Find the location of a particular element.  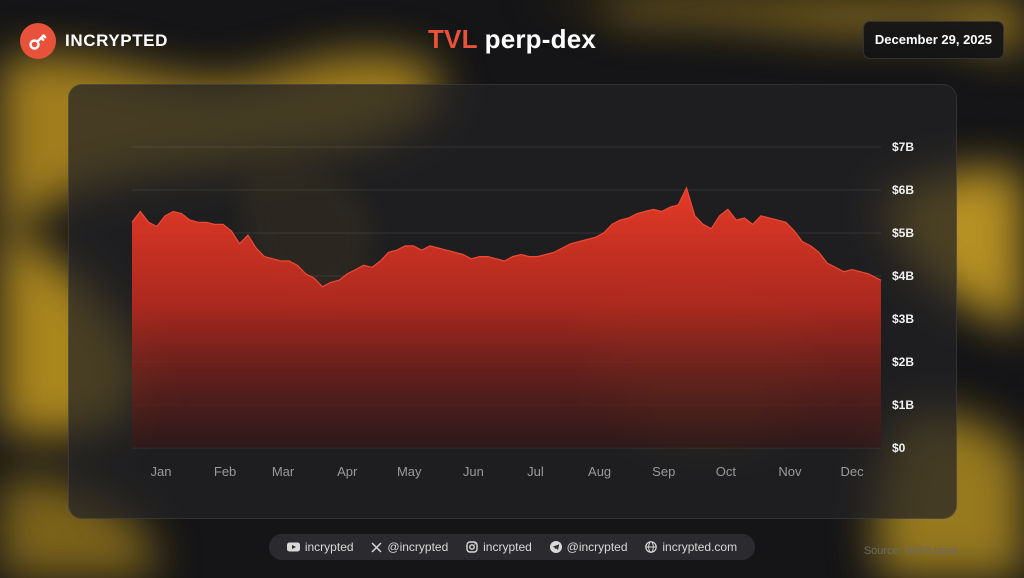

x-tick-label: May is located at coordinates (409, 471).